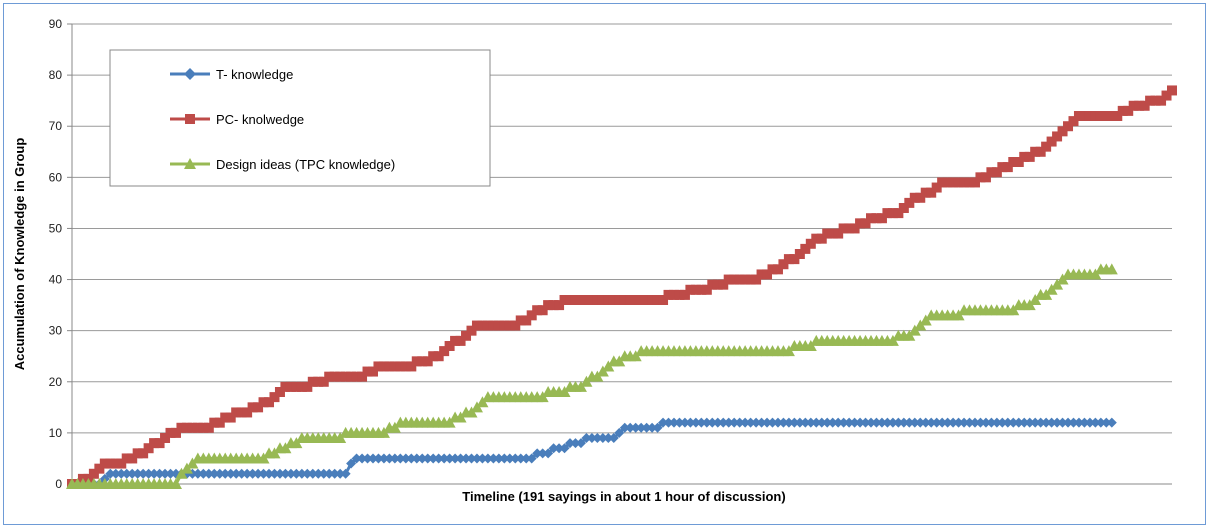  Describe the element at coordinates (56, 331) in the screenshot. I see `y-tick-label: 30` at that location.